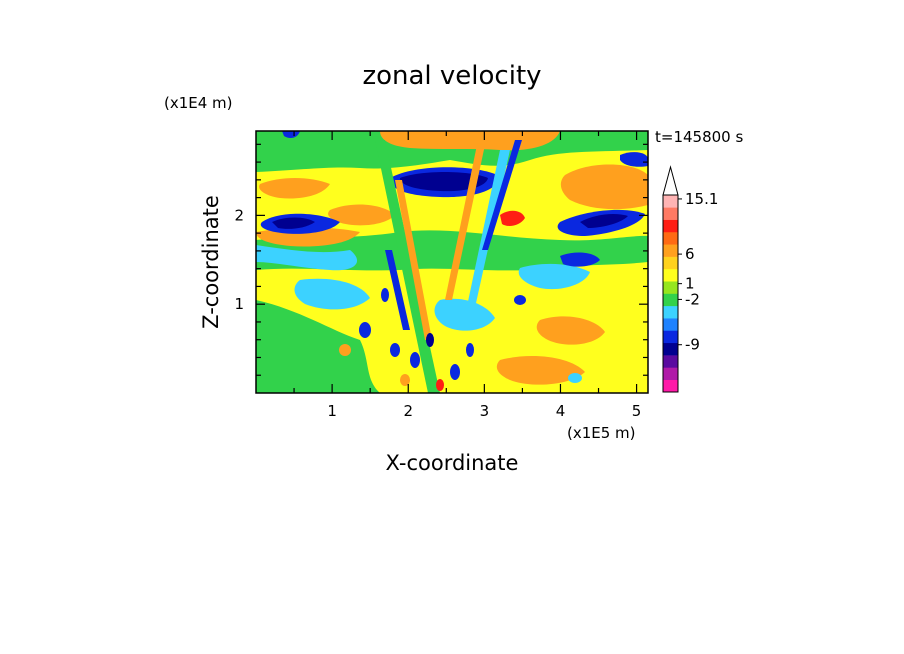  I want to click on field-region-red-core, so click(512, 218).